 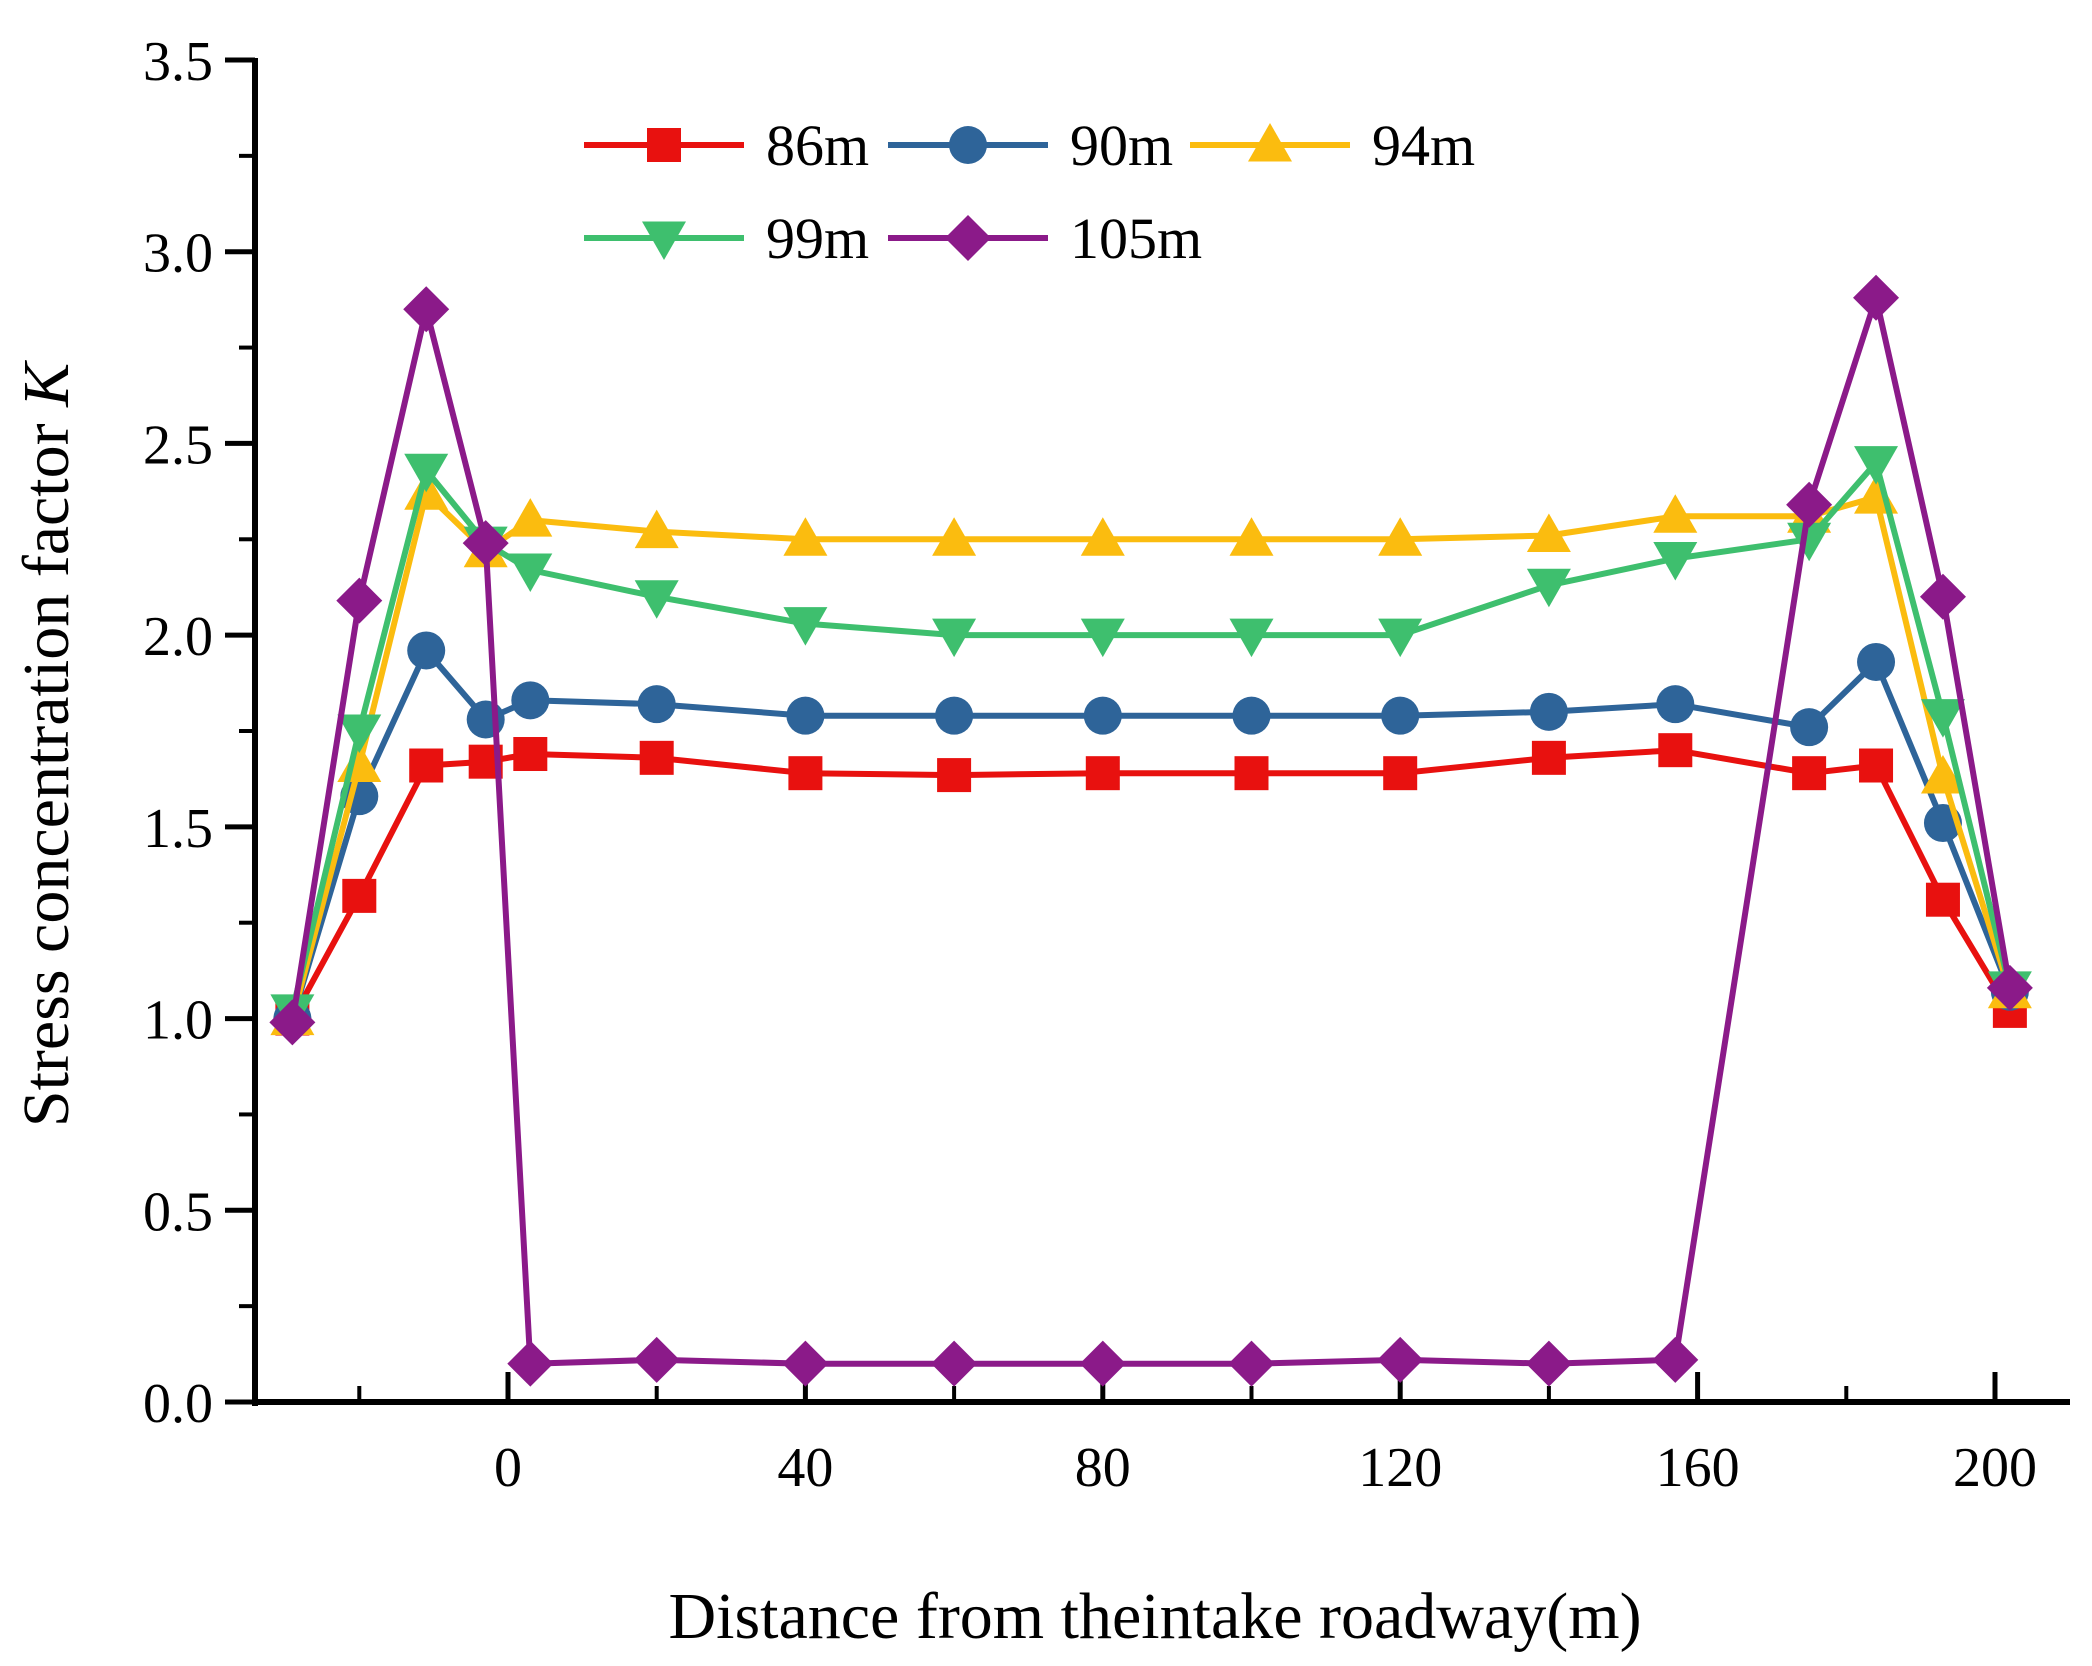 I want to click on y-tick-label: 1.5, so click(x=178, y=829).